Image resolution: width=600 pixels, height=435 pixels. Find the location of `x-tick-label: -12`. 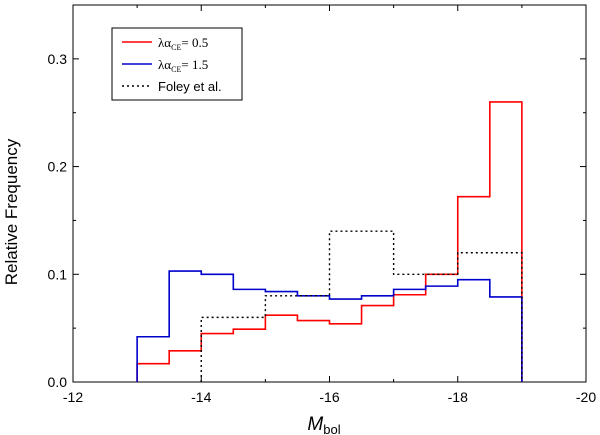

x-tick-label: -12 is located at coordinates (73, 397).